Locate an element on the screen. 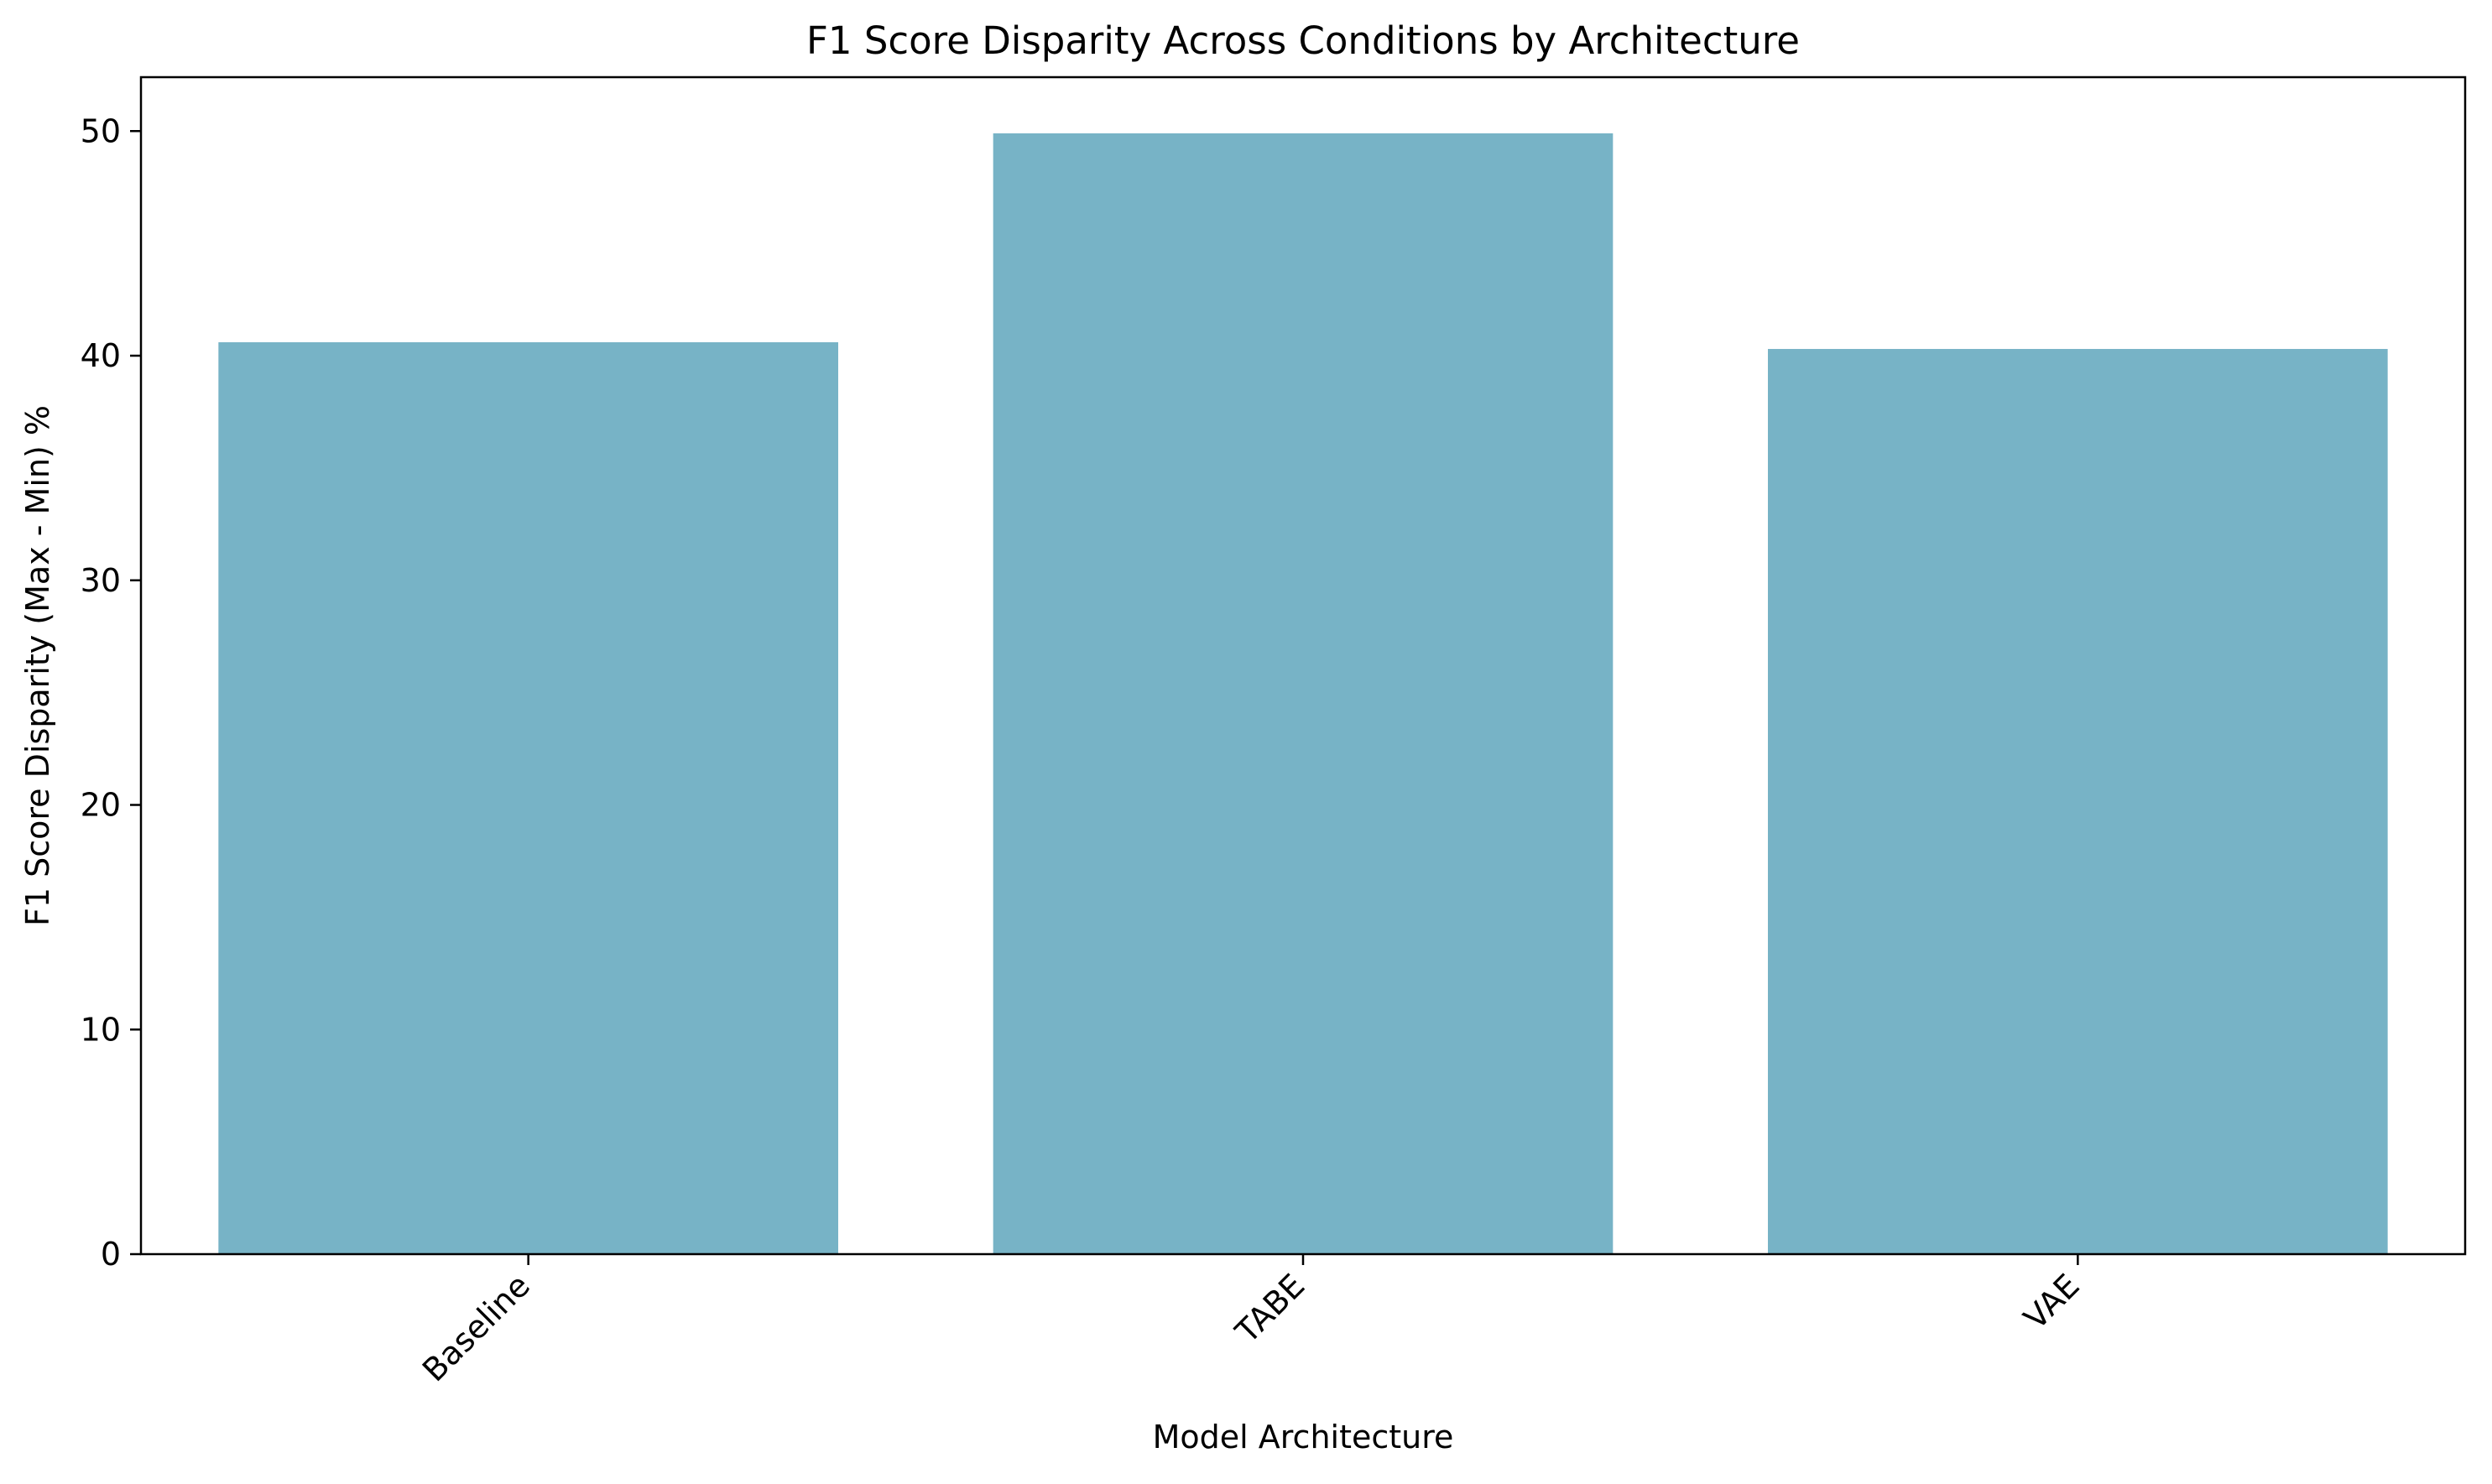 The height and width of the screenshot is (1484, 2492). y-tick-label: 50 is located at coordinates (101, 130).